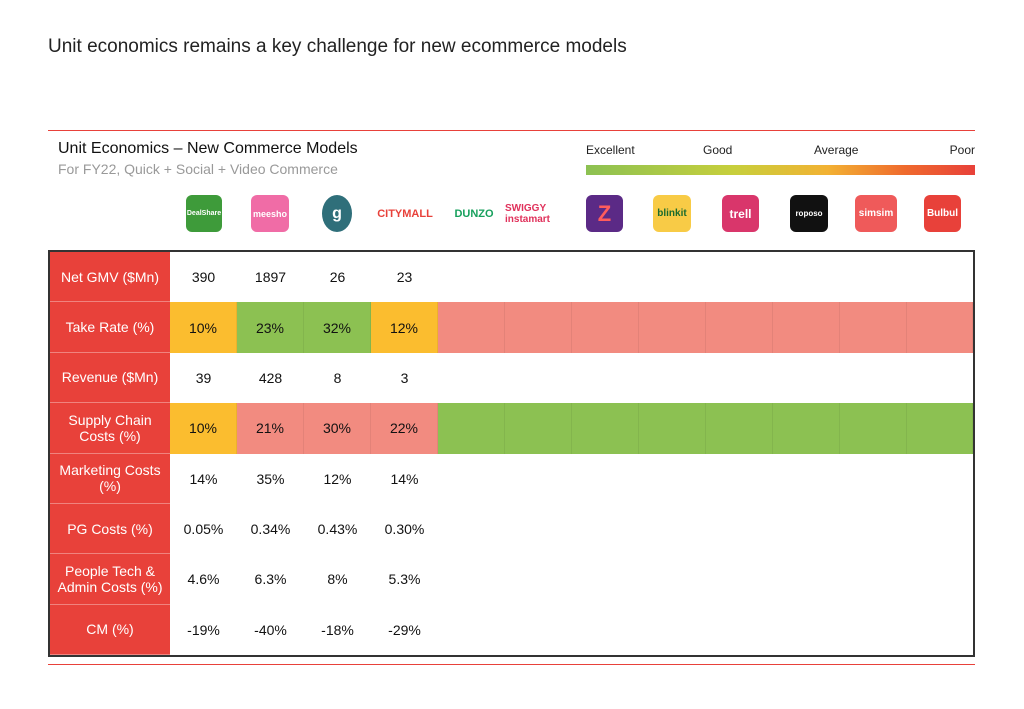  Describe the element at coordinates (511, 664) in the screenshot. I see `bottom-divider` at that location.